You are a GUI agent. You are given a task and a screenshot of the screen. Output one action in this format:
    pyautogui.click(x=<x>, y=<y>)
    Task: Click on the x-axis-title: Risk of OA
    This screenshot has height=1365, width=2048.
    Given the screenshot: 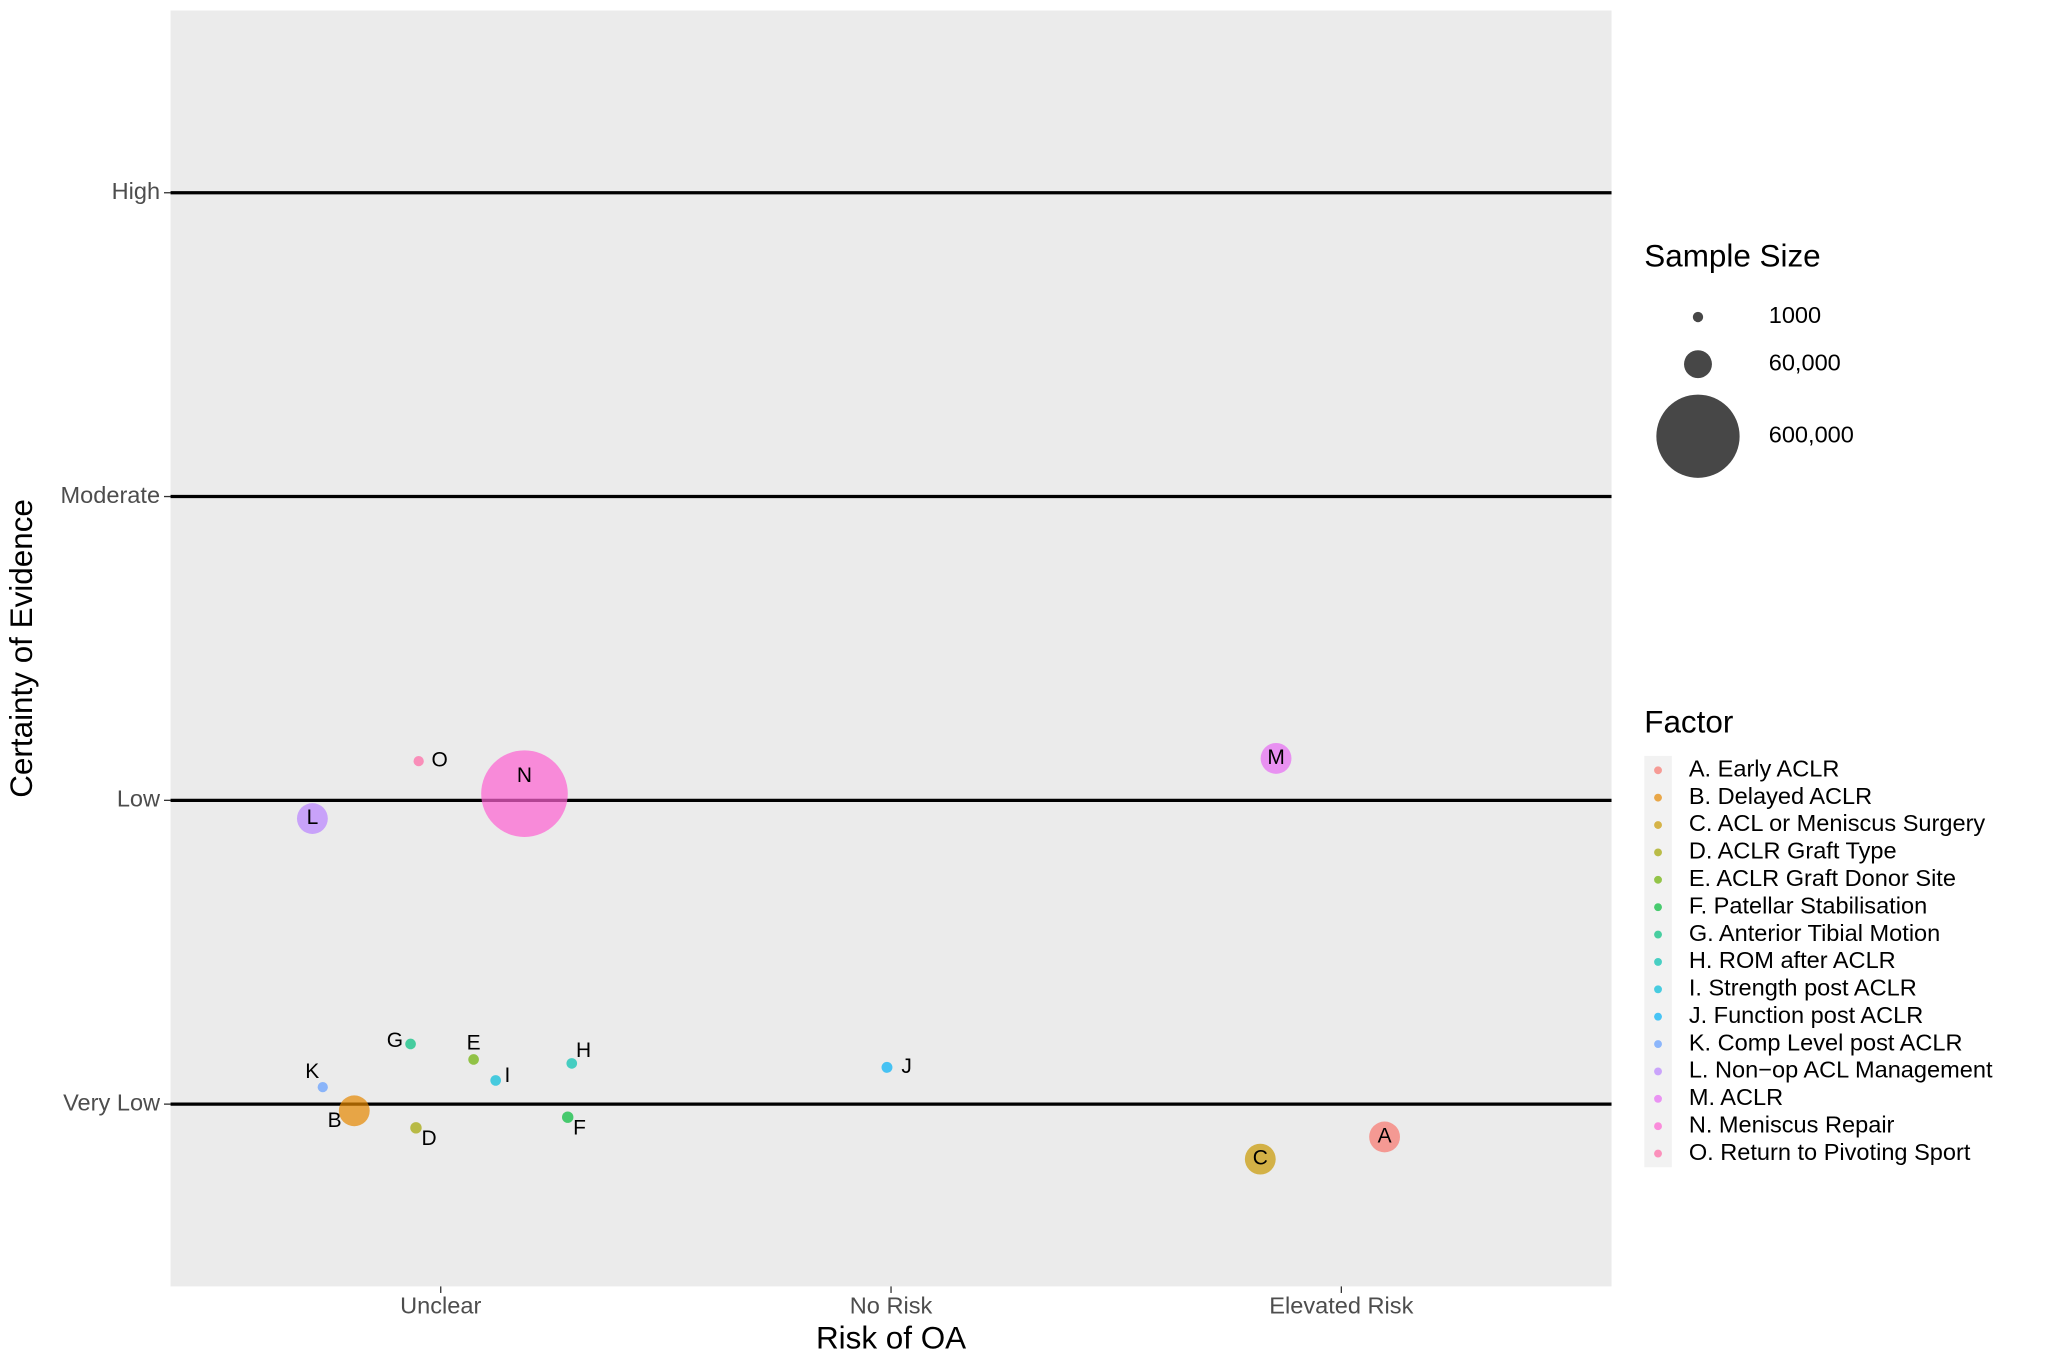 What is the action you would take?
    pyautogui.click(x=891, y=1337)
    